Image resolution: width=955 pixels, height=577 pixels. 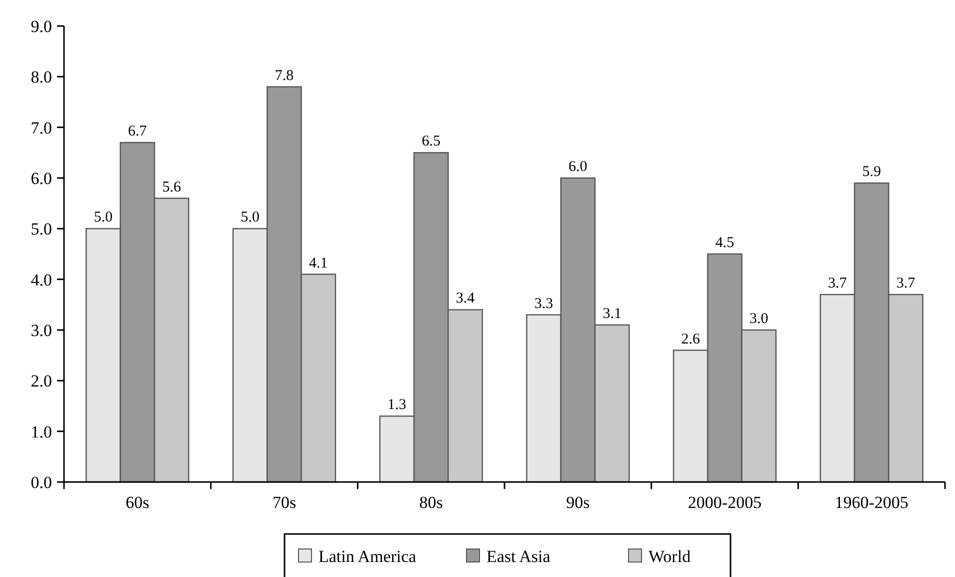 I want to click on data-label: 5.6, so click(x=172, y=187).